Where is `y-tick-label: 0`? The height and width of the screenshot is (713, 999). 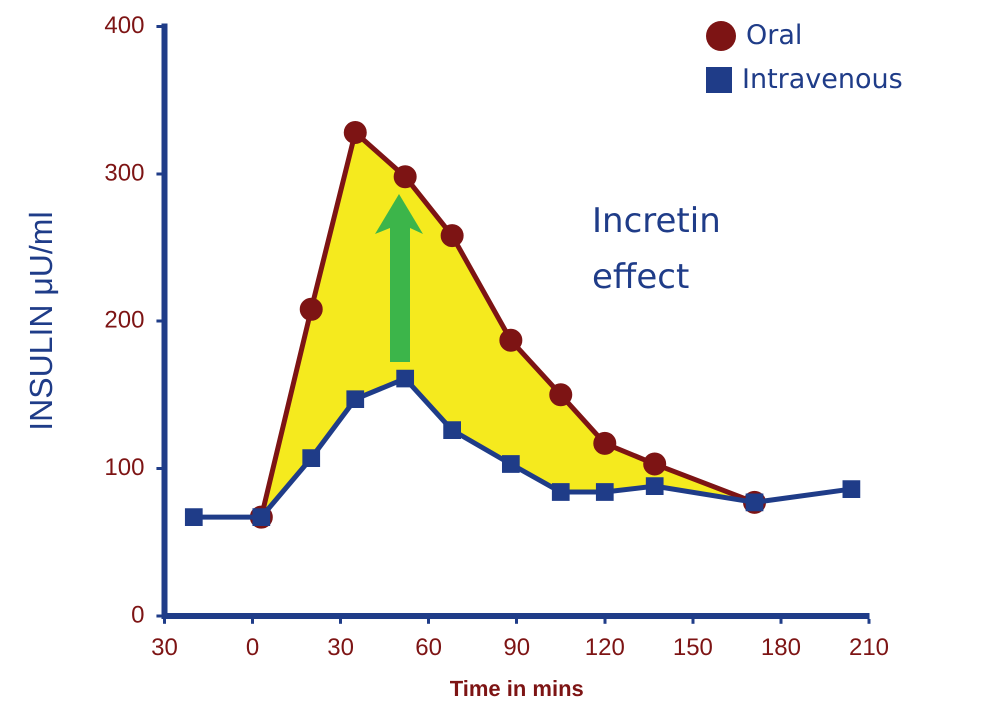
y-tick-label: 0 is located at coordinates (137, 614).